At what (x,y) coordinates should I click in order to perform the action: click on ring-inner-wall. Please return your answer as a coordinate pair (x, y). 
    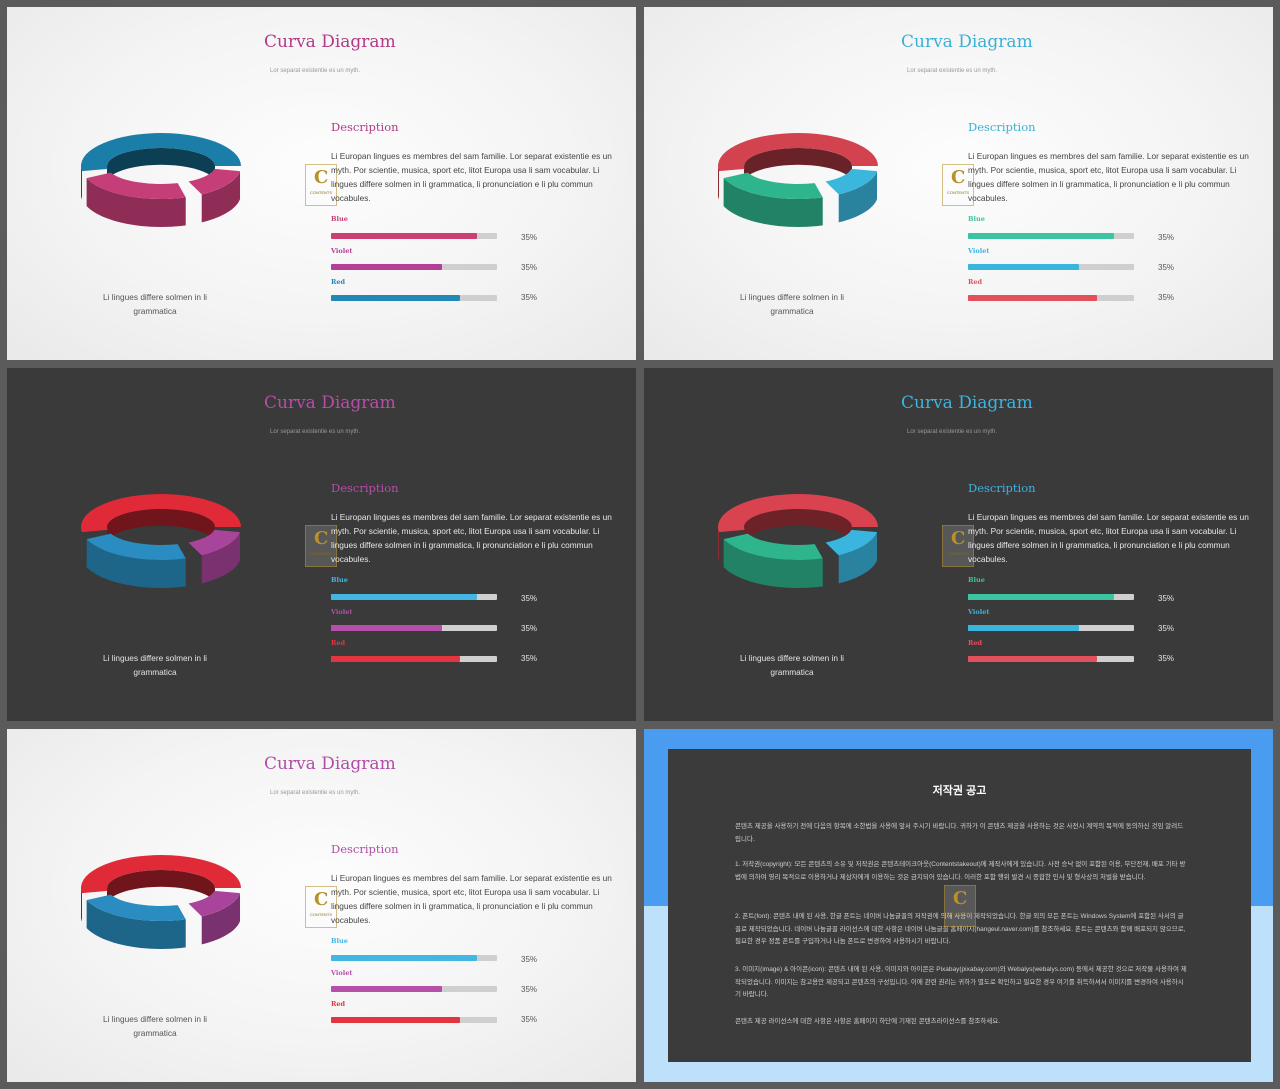
    Looking at the image, I should click on (161, 887).